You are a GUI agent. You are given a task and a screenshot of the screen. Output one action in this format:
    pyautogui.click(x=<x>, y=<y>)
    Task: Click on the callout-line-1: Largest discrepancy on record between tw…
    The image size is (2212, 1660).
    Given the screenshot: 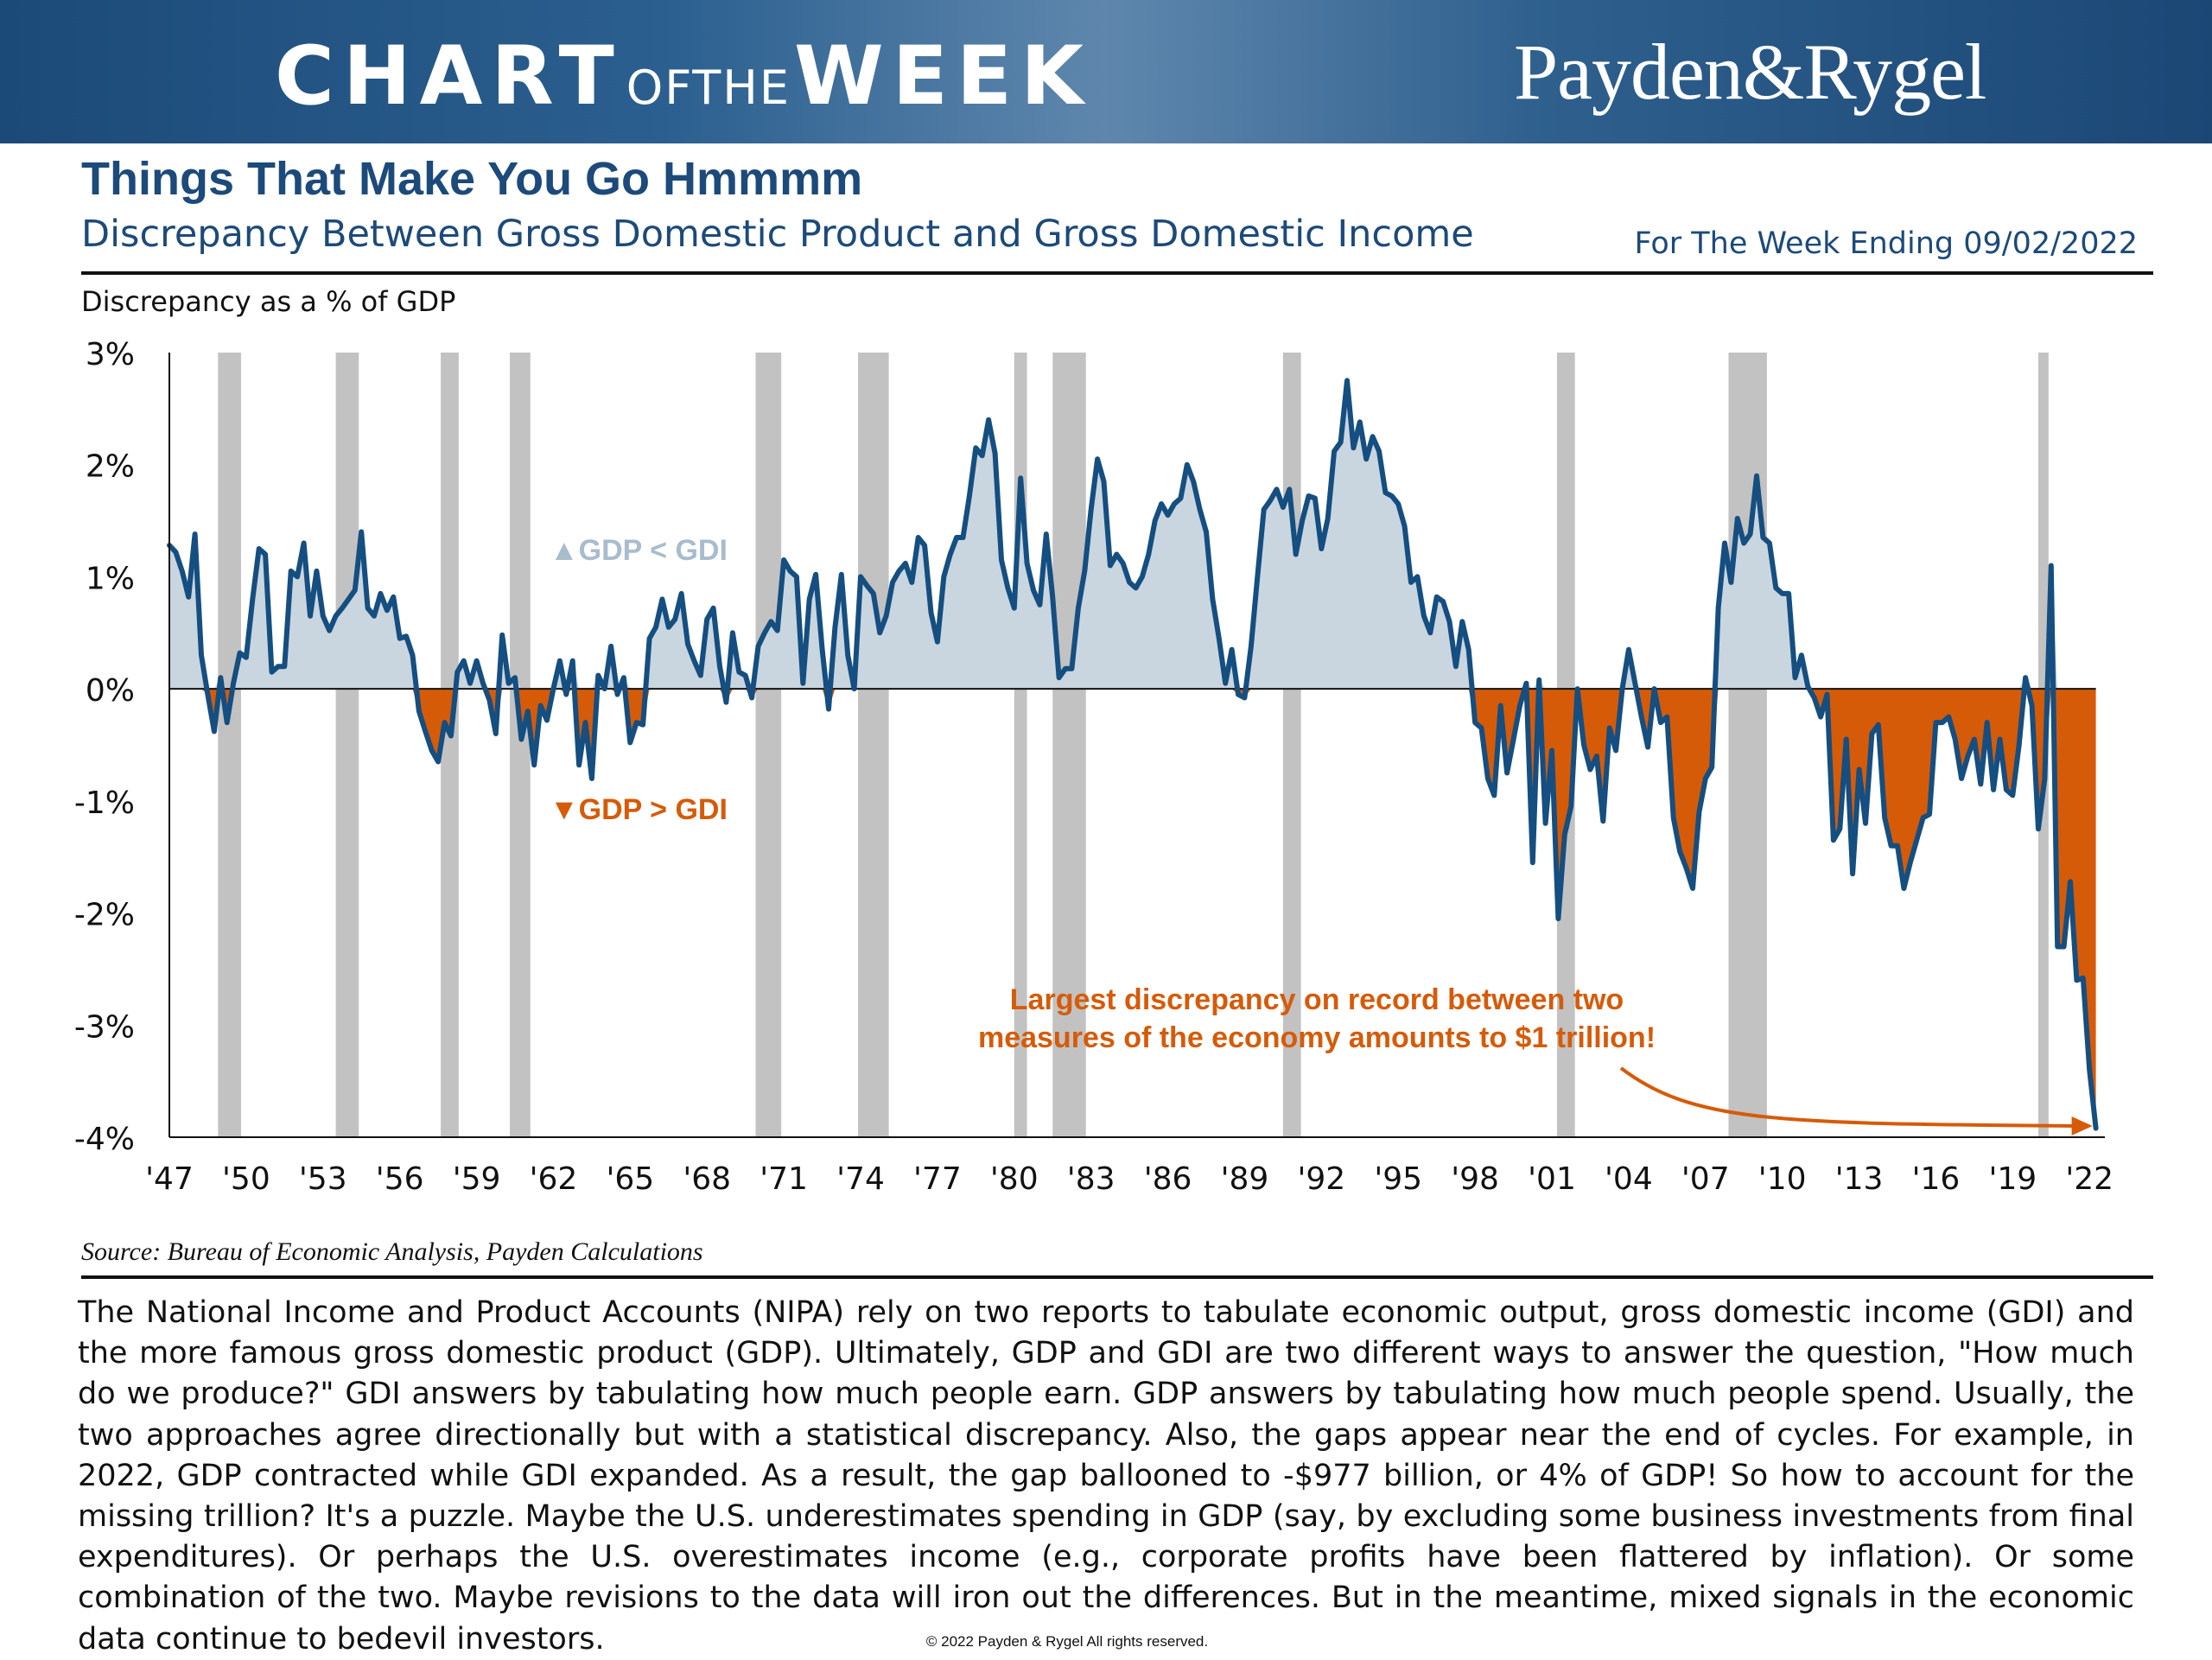 What is the action you would take?
    pyautogui.click(x=1317, y=999)
    